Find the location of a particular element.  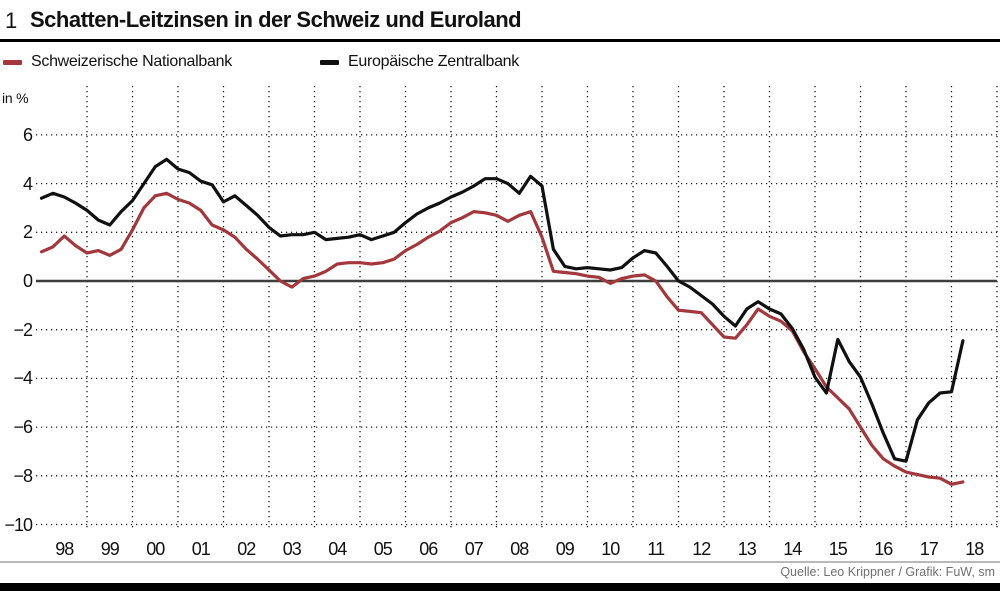

ecb-line-swatch is located at coordinates (329, 62).